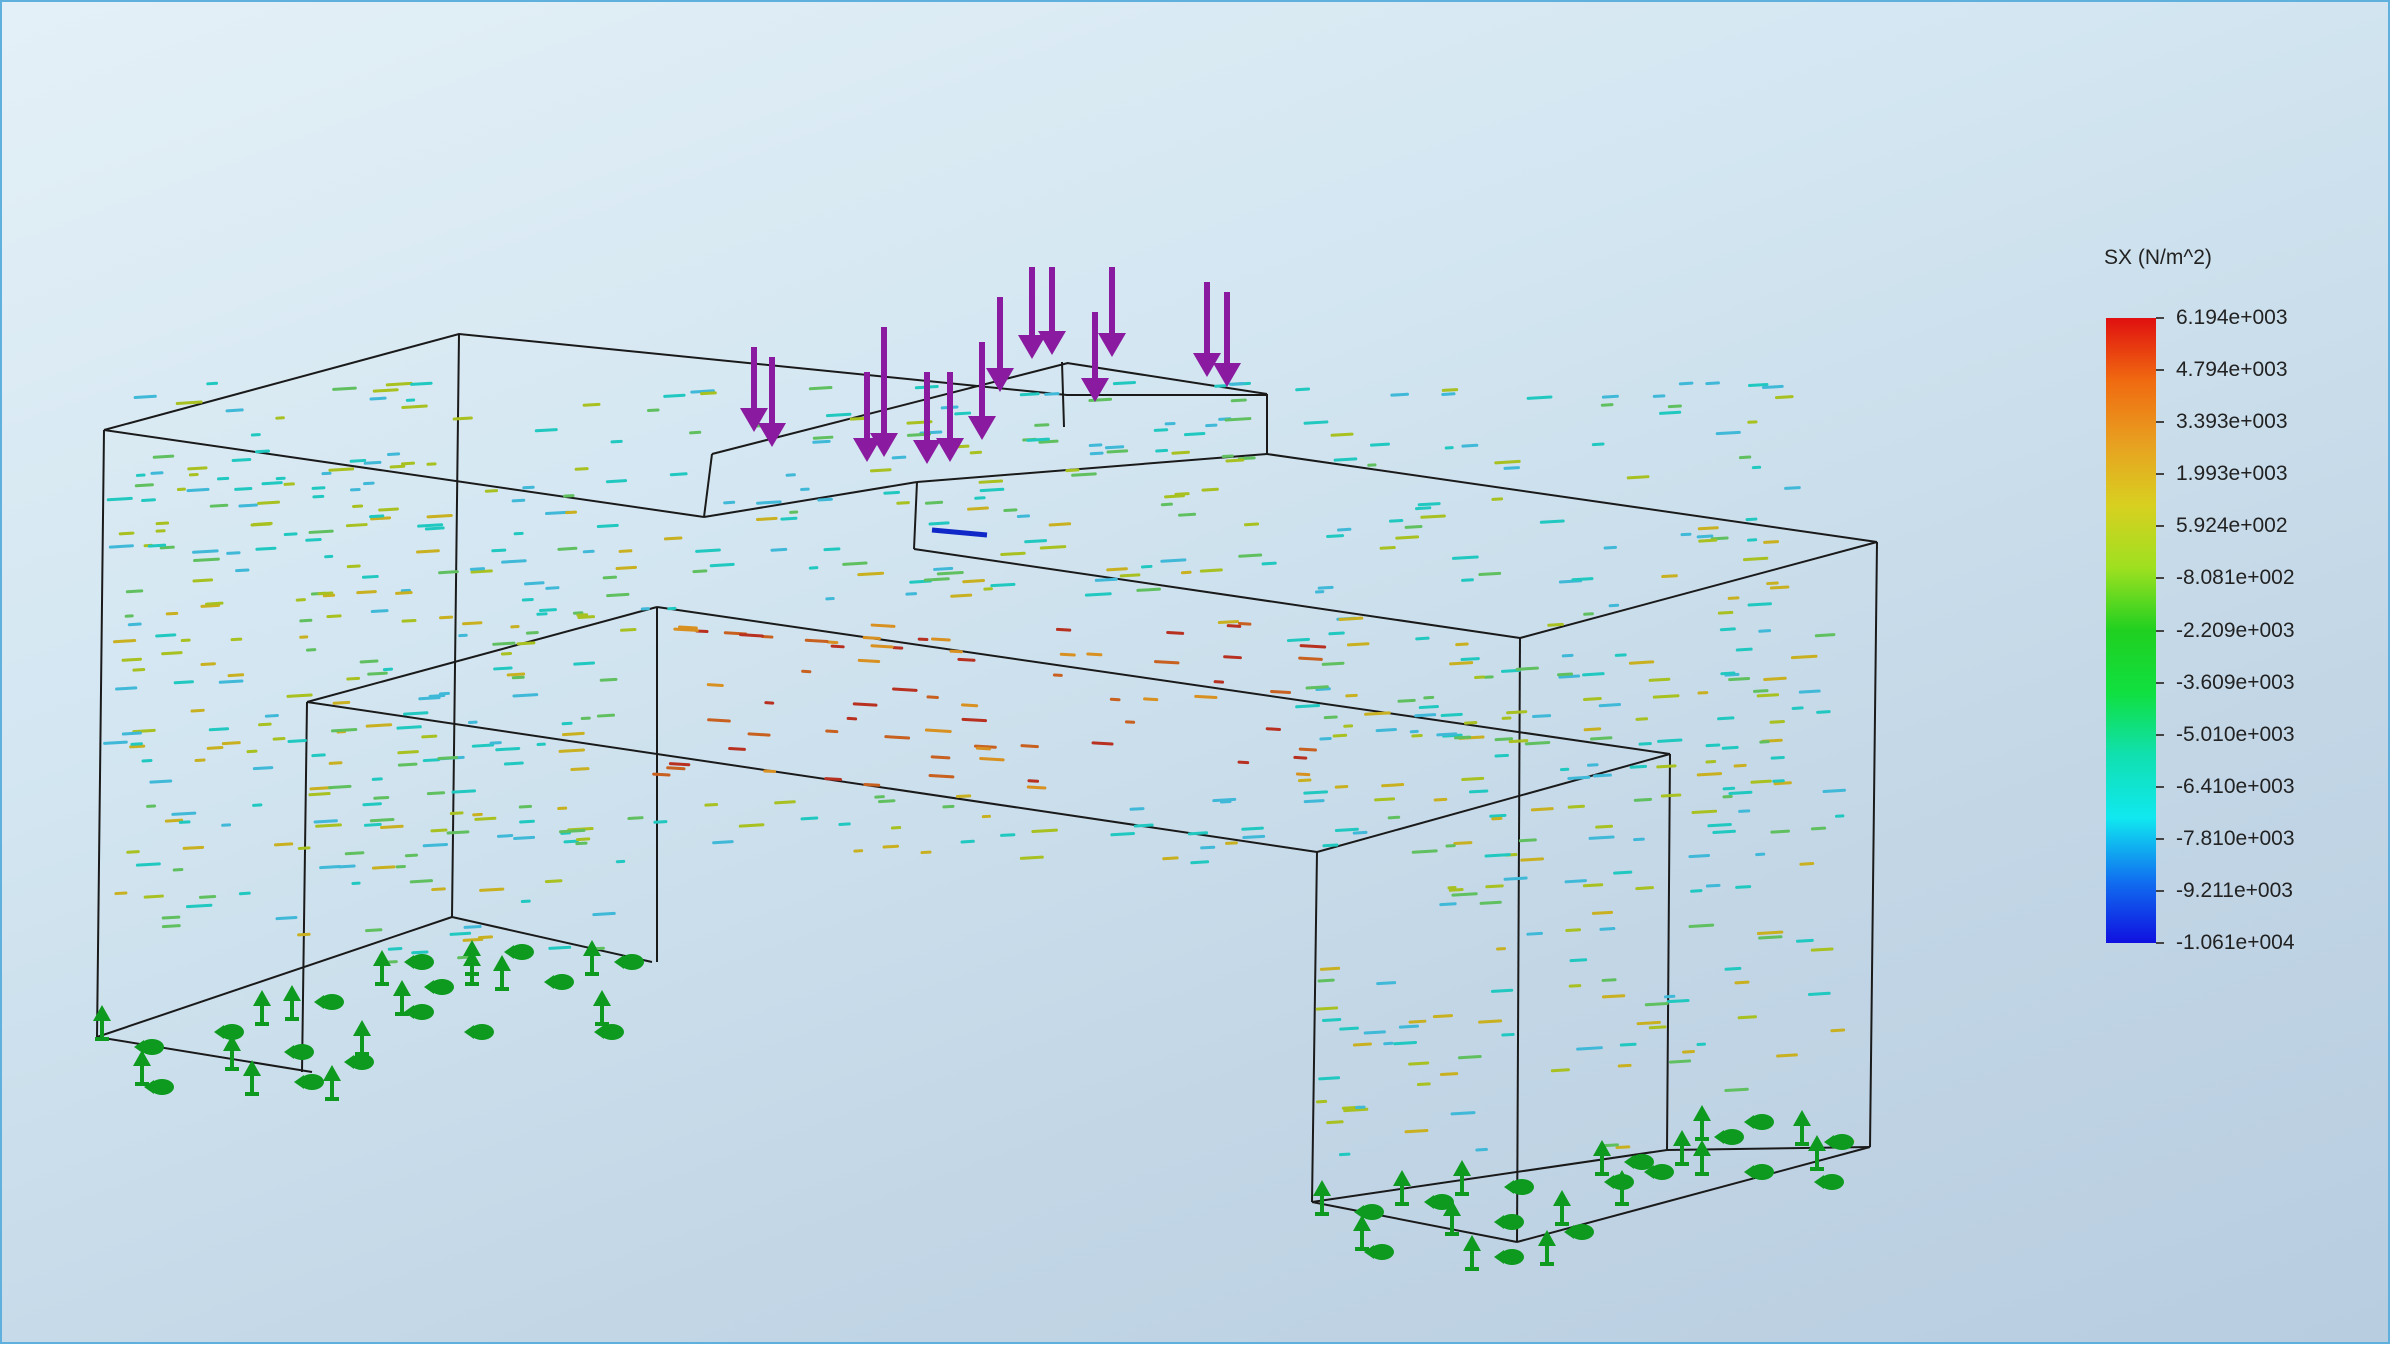 The image size is (2390, 1346). Describe the element at coordinates (2131, 630) in the screenshot. I see `legend-color-bar` at that location.